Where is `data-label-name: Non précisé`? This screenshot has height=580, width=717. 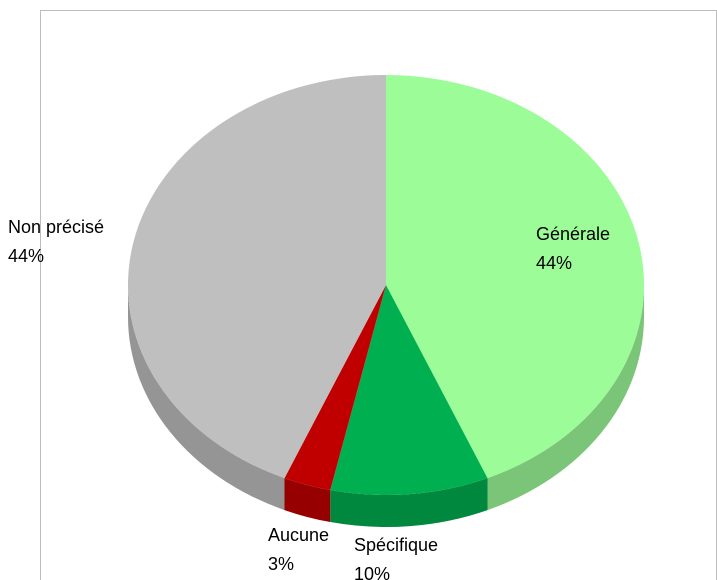
data-label-name: Non précisé is located at coordinates (56, 227).